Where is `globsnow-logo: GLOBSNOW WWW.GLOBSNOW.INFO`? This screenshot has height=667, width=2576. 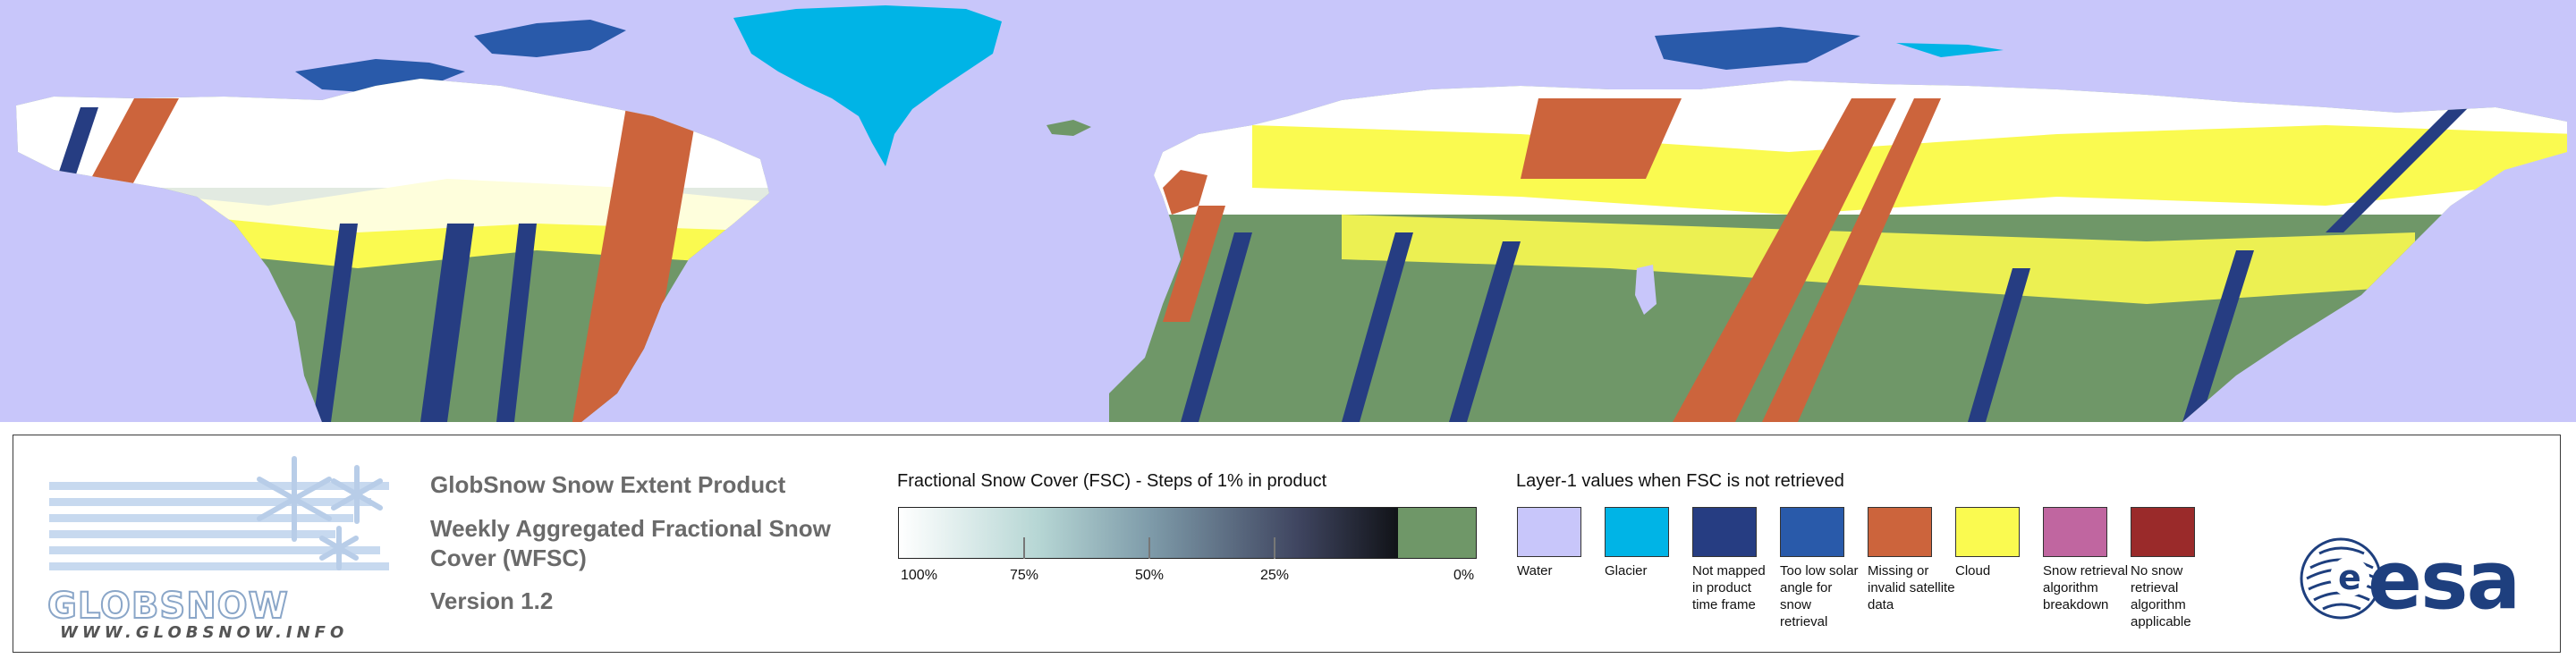 globsnow-logo: GLOBSNOW WWW.GLOBSNOW.INFO is located at coordinates (223, 545).